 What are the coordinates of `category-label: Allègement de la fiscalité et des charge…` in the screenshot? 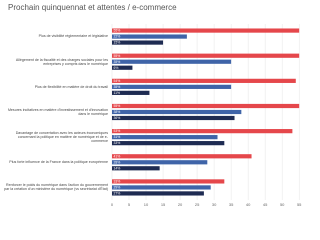 It's located at (61, 61).